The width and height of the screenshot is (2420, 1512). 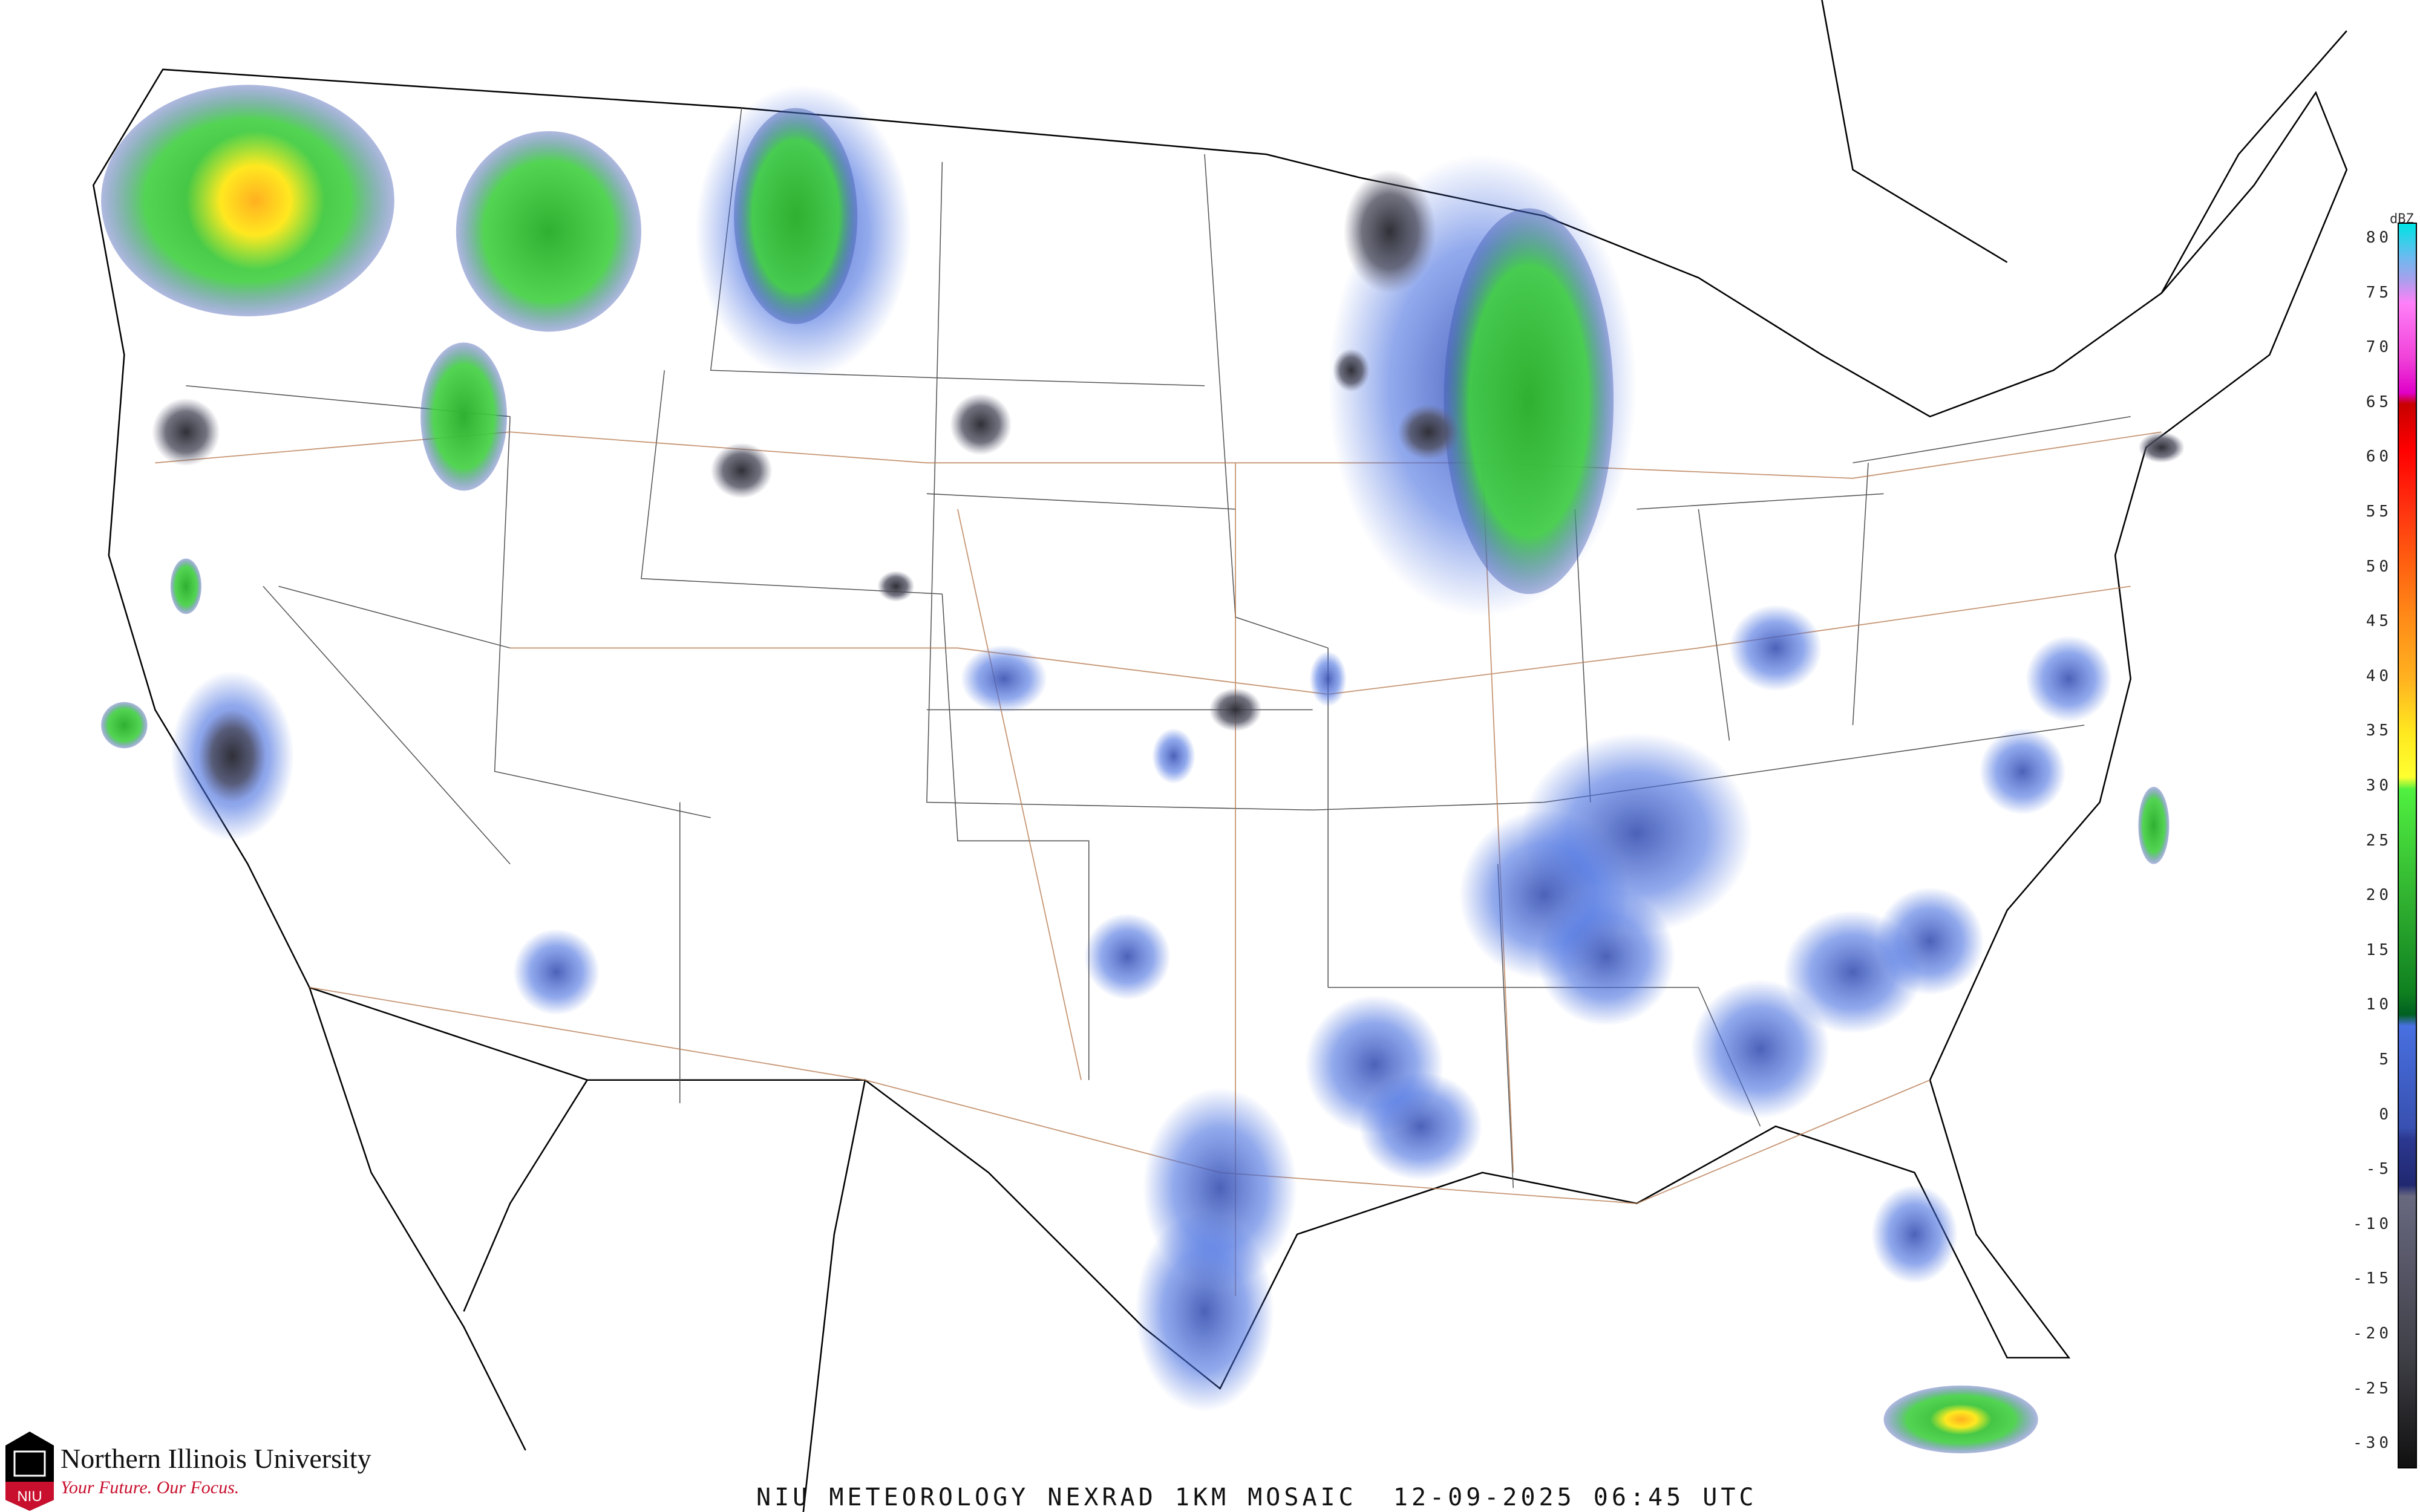 I want to click on legend-label: 35, so click(x=2379, y=731).